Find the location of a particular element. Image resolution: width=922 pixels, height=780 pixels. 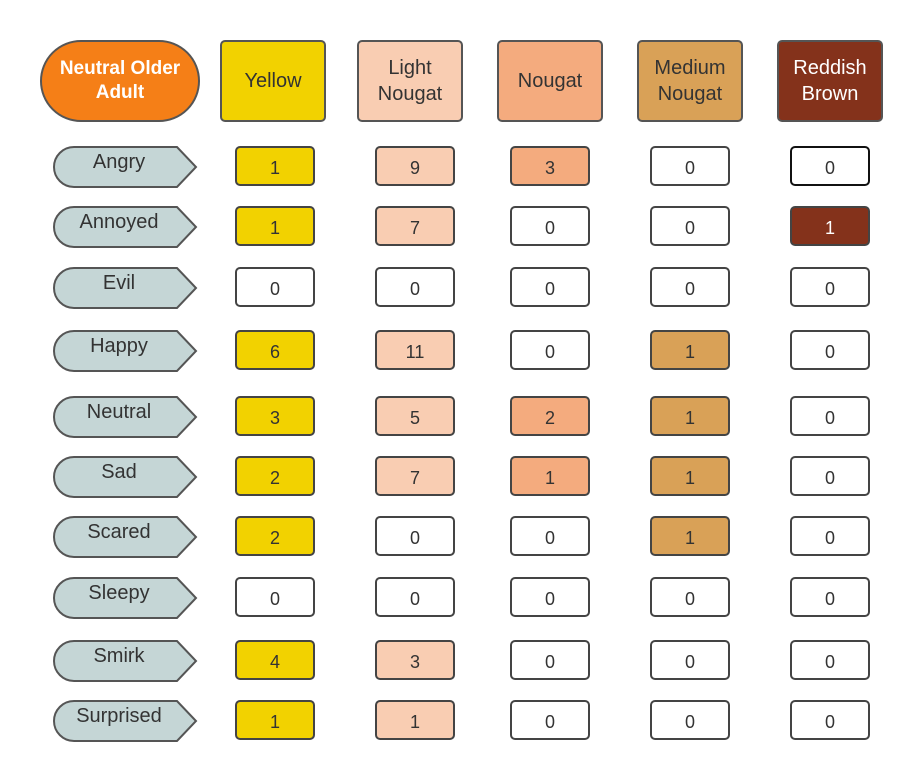

cell-6-4: 0 is located at coordinates (830, 536).